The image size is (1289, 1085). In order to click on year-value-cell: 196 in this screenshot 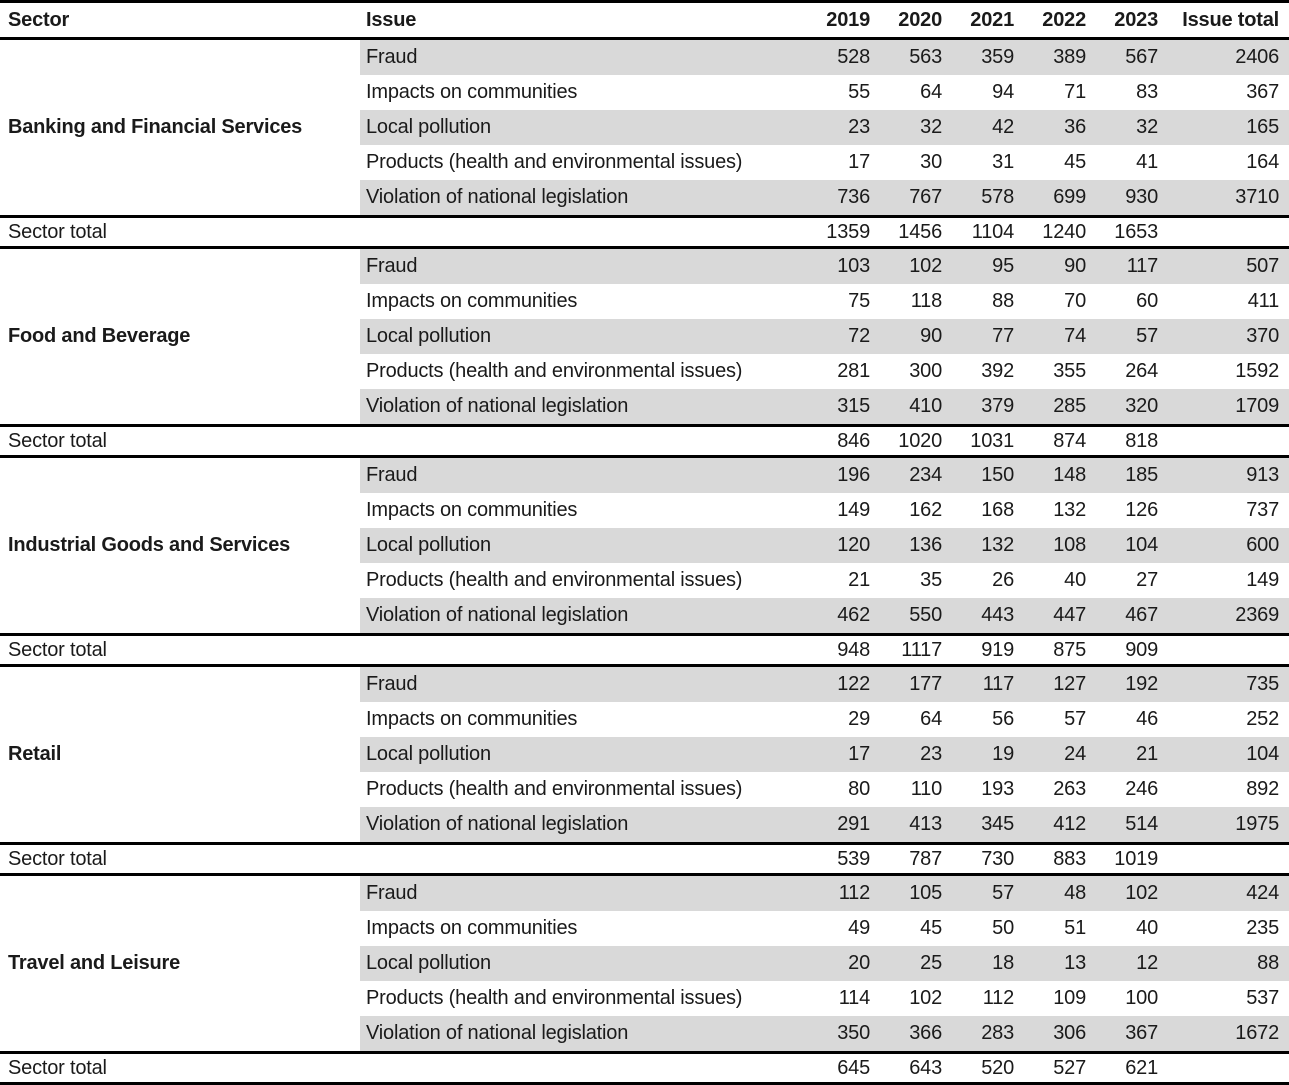, I will do `click(844, 474)`.